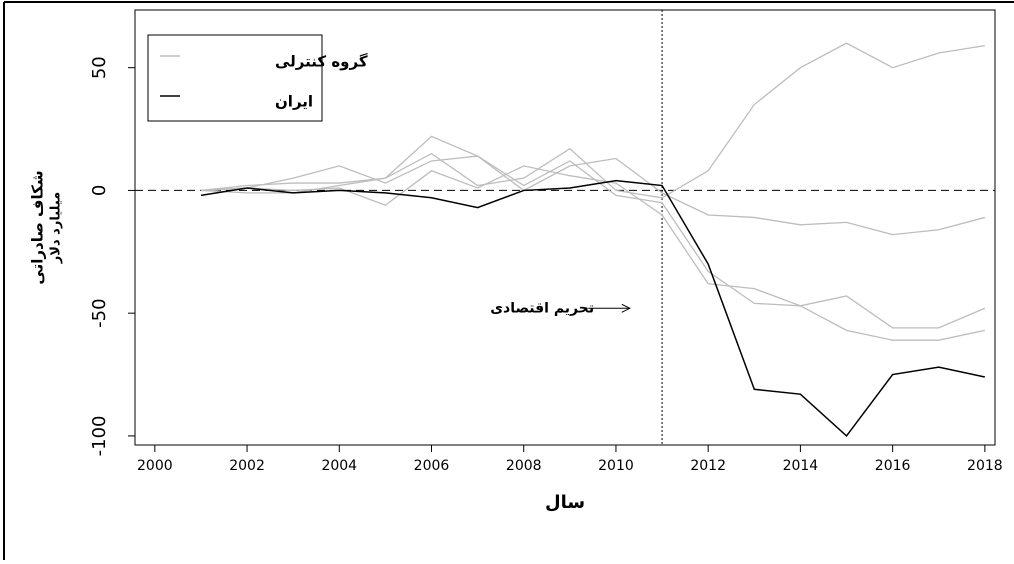 The height and width of the screenshot is (564, 1014). Describe the element at coordinates (542, 308) in the screenshot. I see `annotation: تحریم اقتصادی` at that location.